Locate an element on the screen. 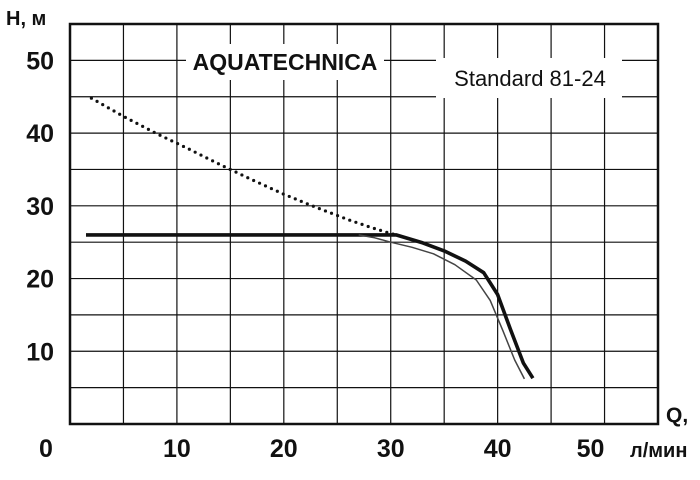 Image resolution: width=700 pixels, height=480 pixels. model-label-background is located at coordinates (529, 78).